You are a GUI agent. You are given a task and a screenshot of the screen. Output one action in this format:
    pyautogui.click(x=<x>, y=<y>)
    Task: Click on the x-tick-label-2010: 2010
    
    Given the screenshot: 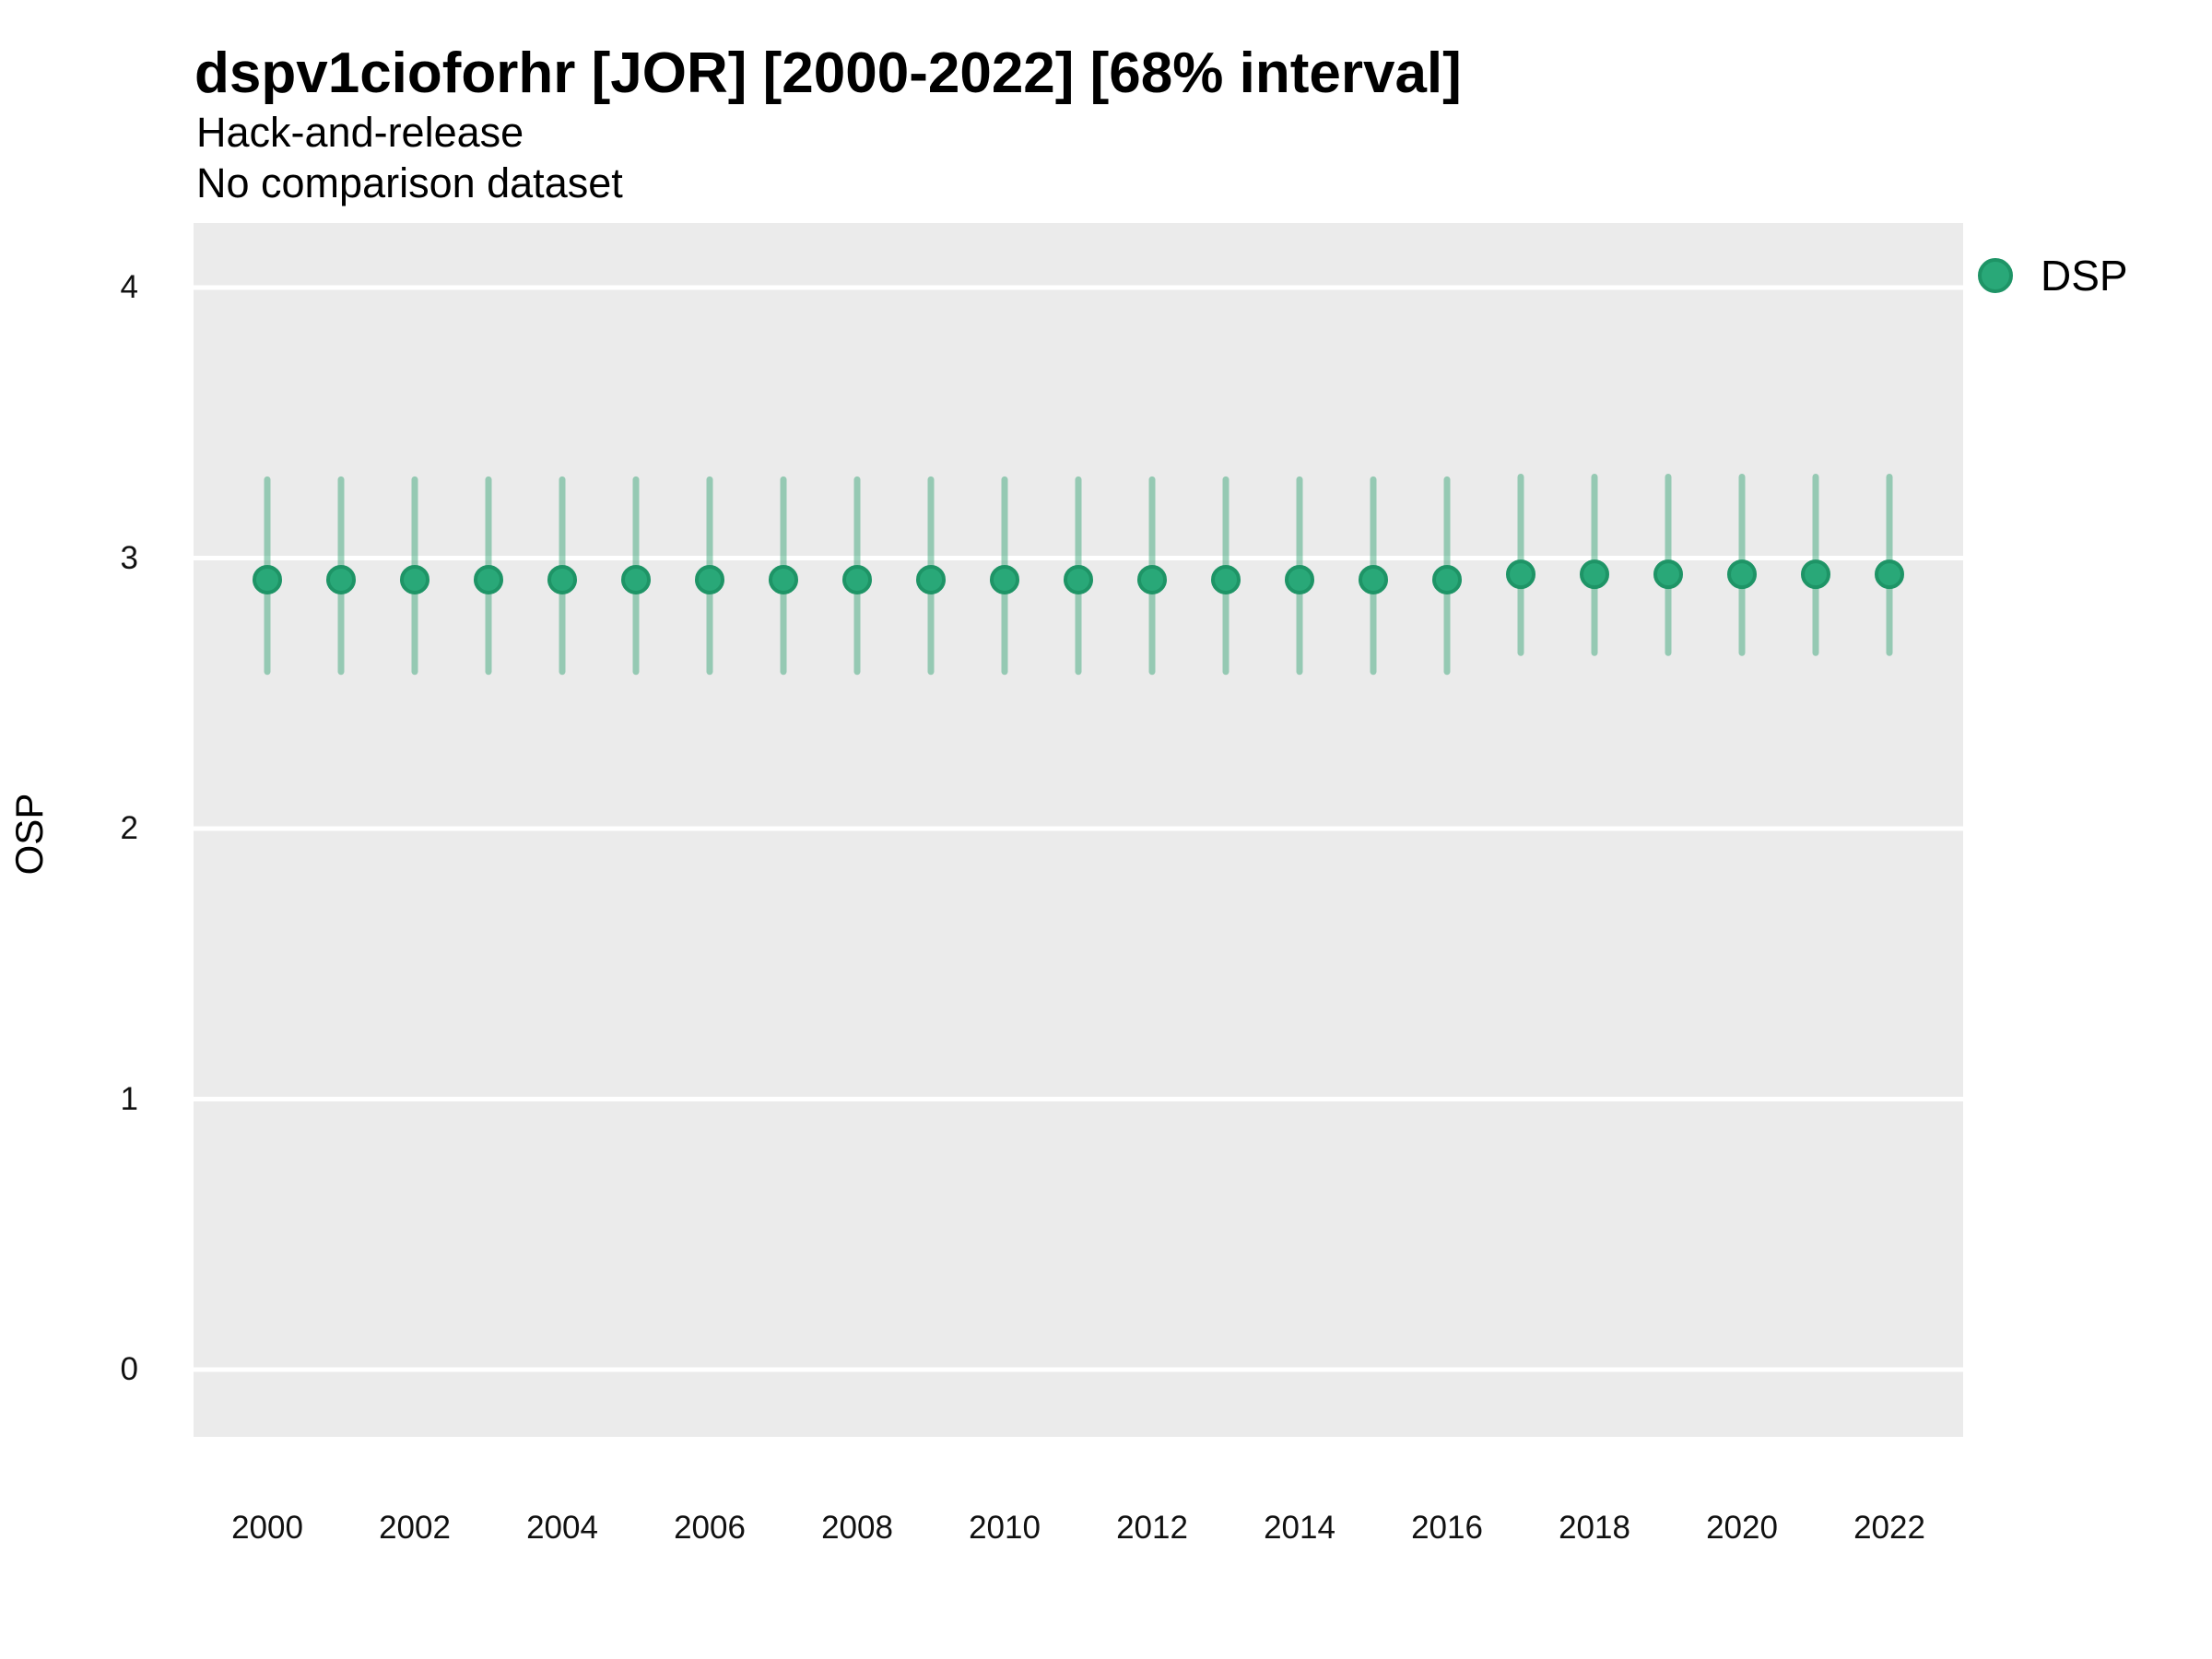 What is the action you would take?
    pyautogui.click(x=1005, y=1528)
    